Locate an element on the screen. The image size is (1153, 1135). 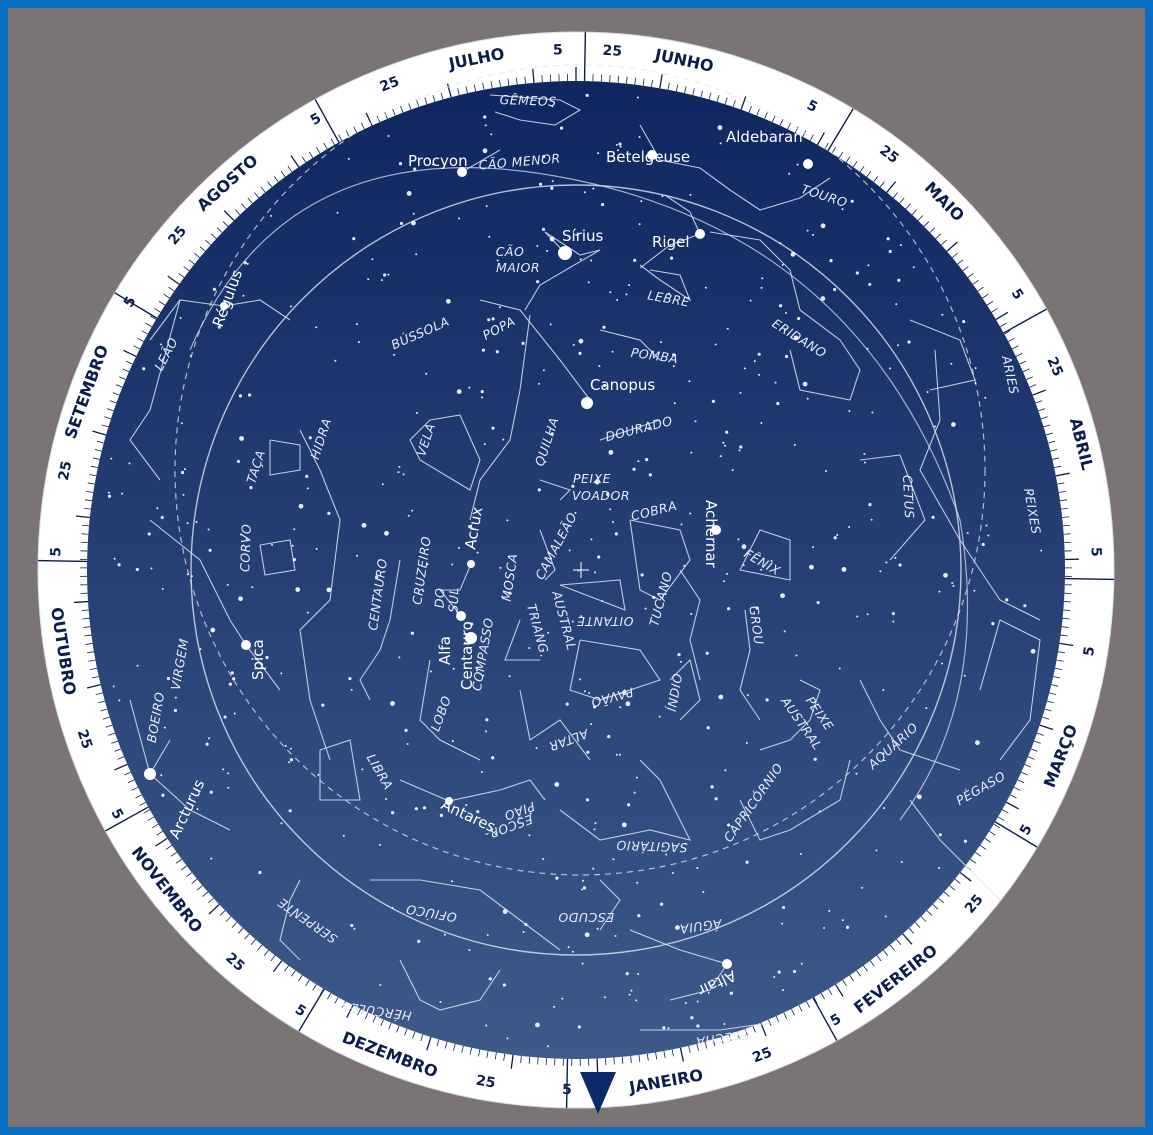
constellation-name: GÊMEOS is located at coordinates (528, 100).